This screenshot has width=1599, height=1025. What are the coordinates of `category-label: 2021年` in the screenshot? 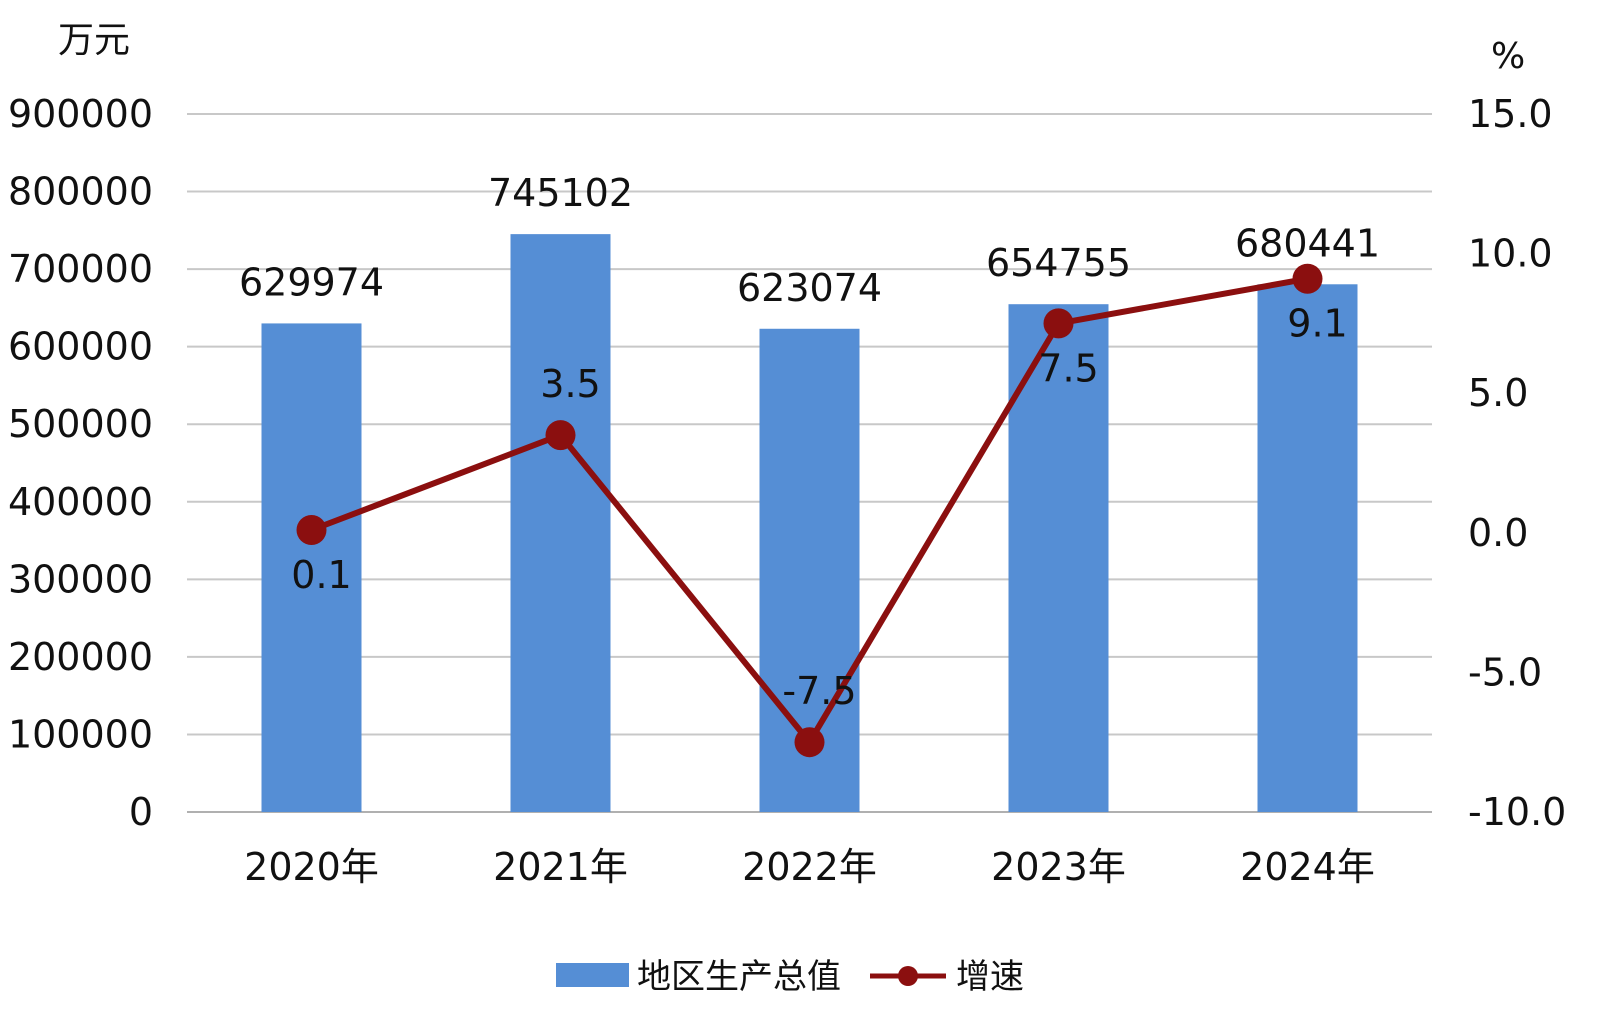 It's located at (560, 867).